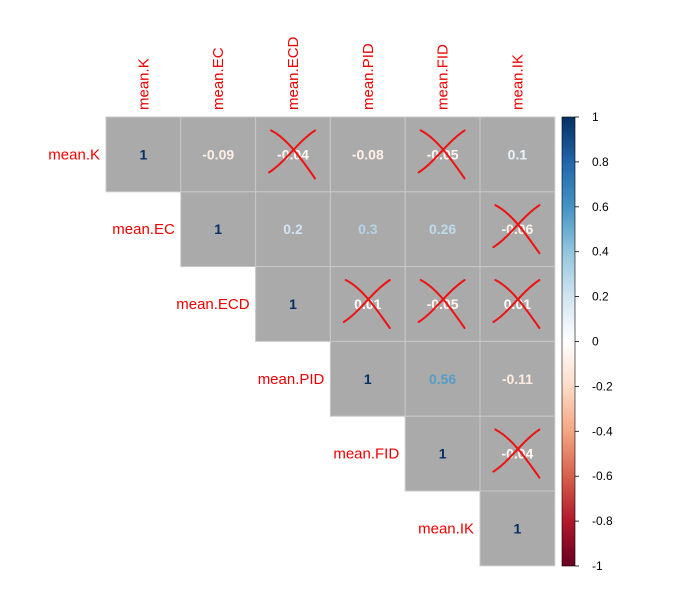  I want to click on column-label: mean.K, so click(143, 84).